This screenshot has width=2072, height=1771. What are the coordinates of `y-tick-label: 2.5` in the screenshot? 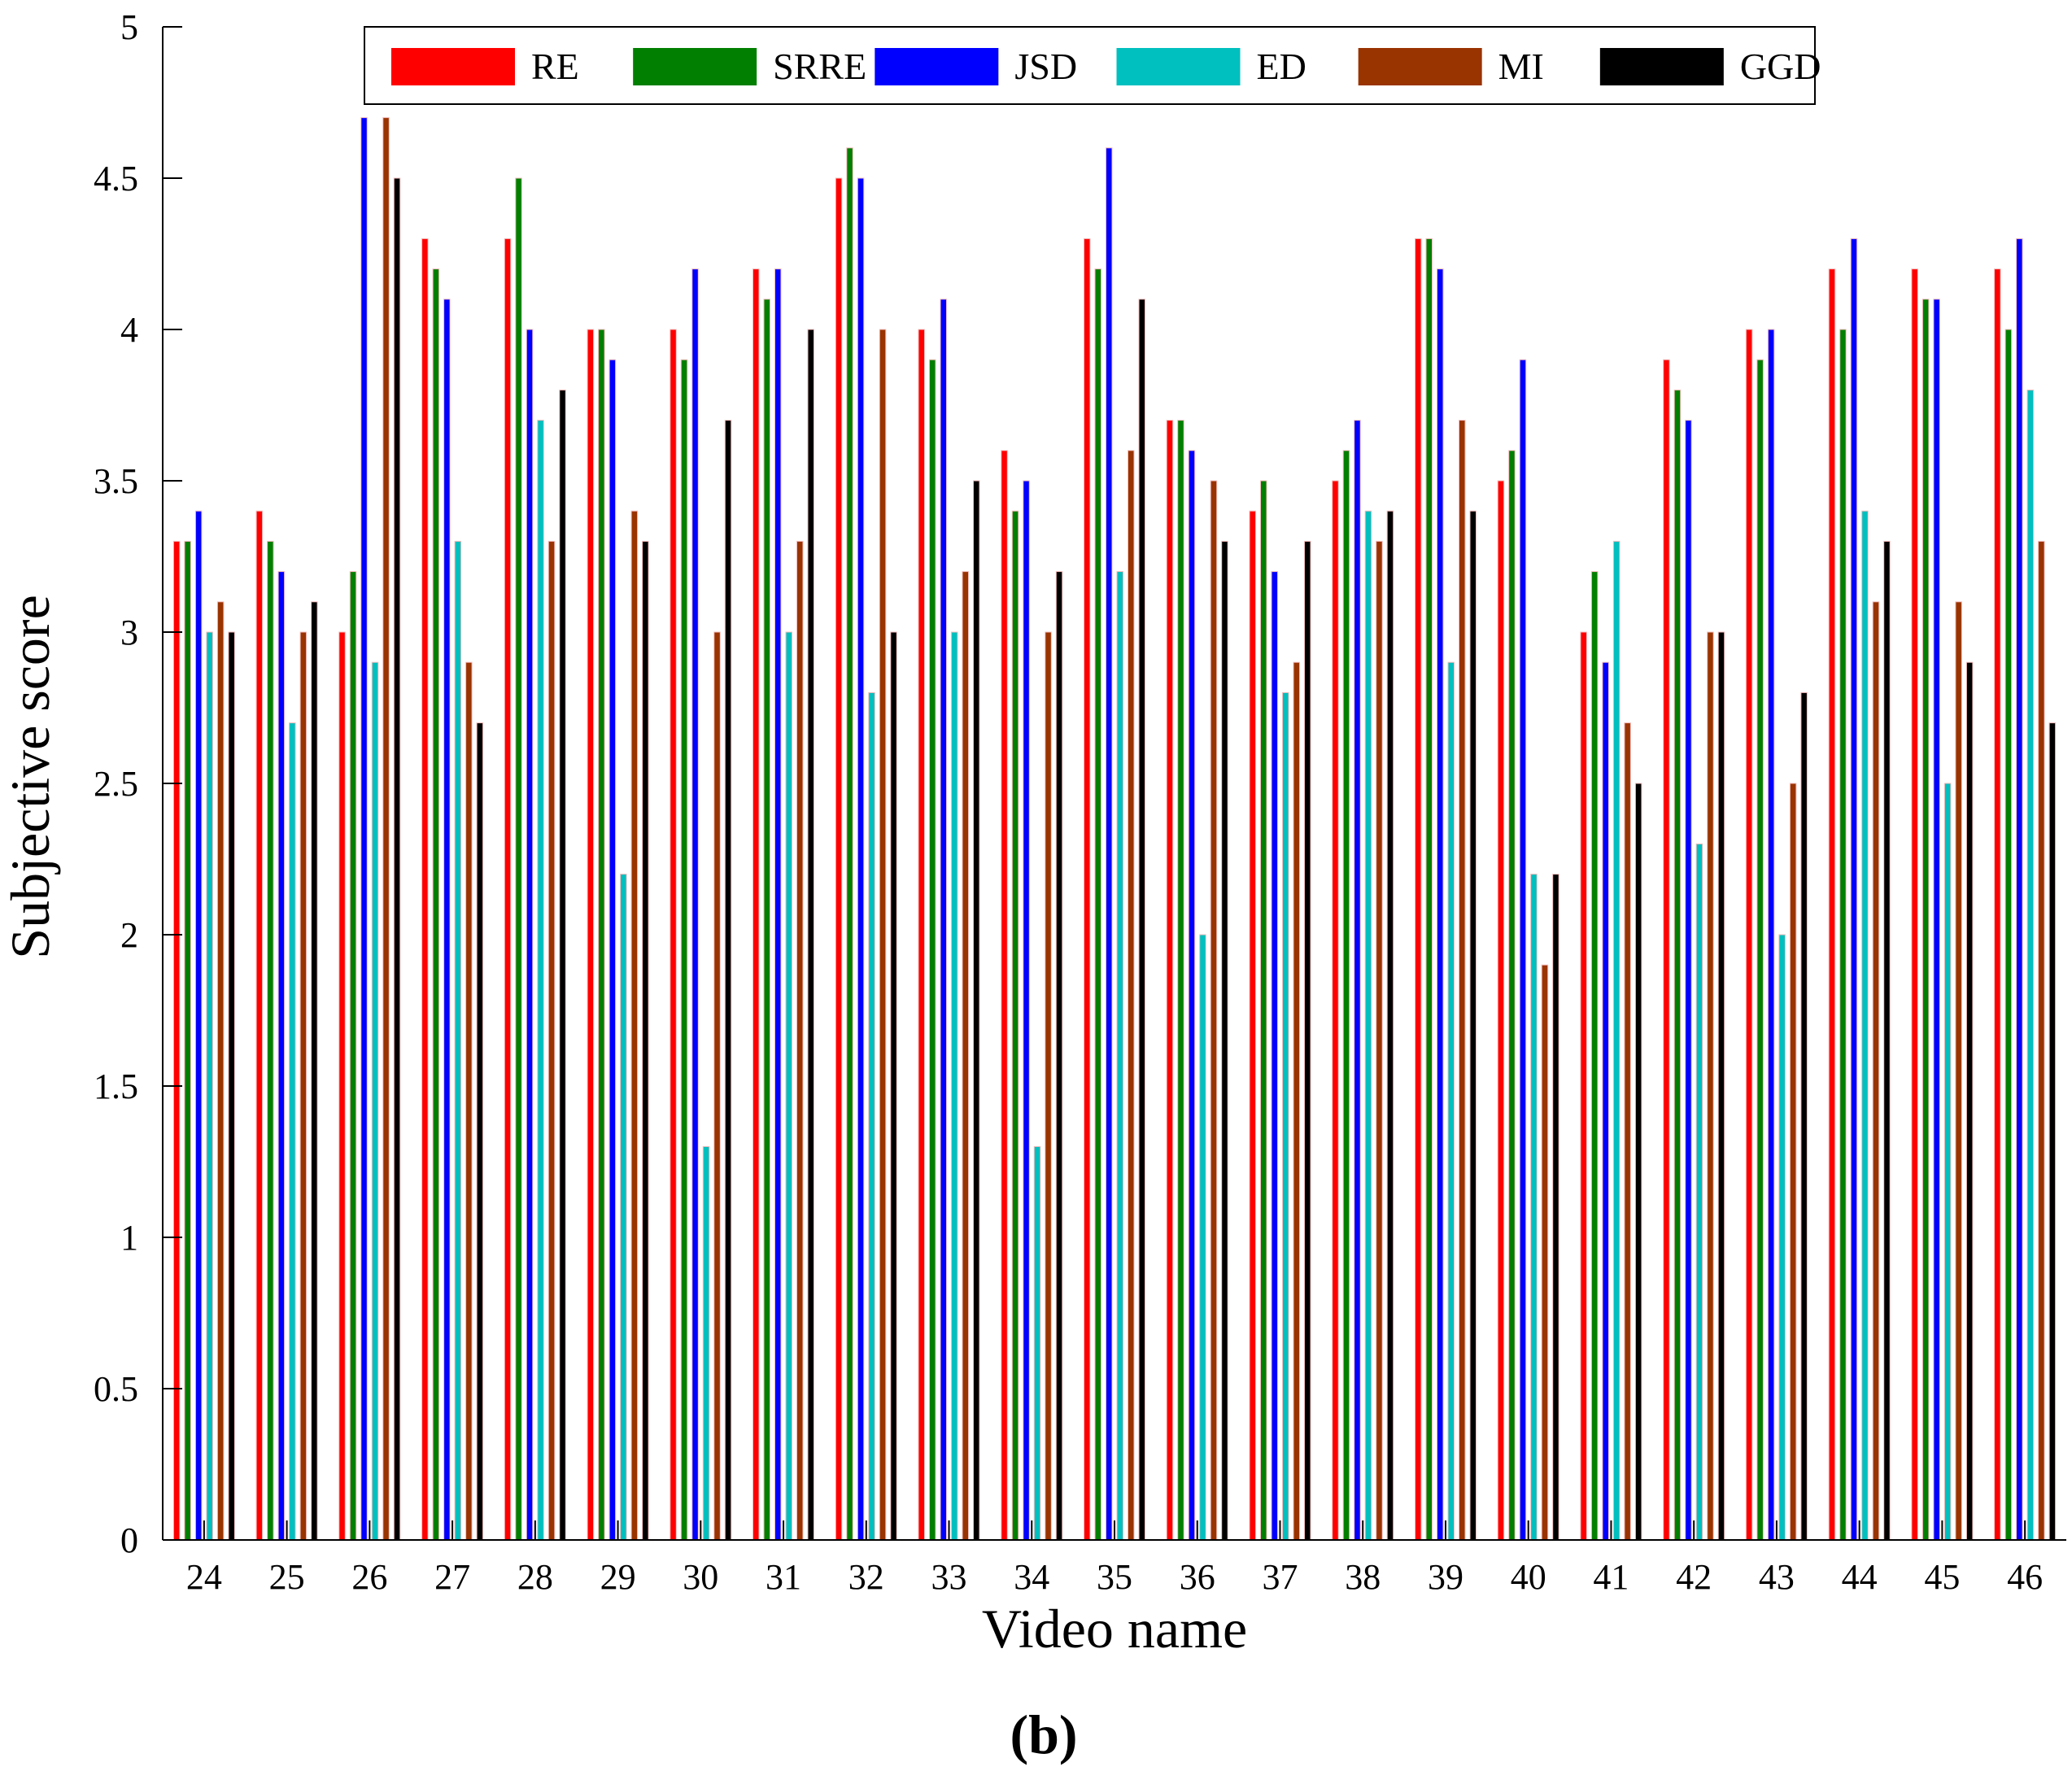 It's located at (116, 784).